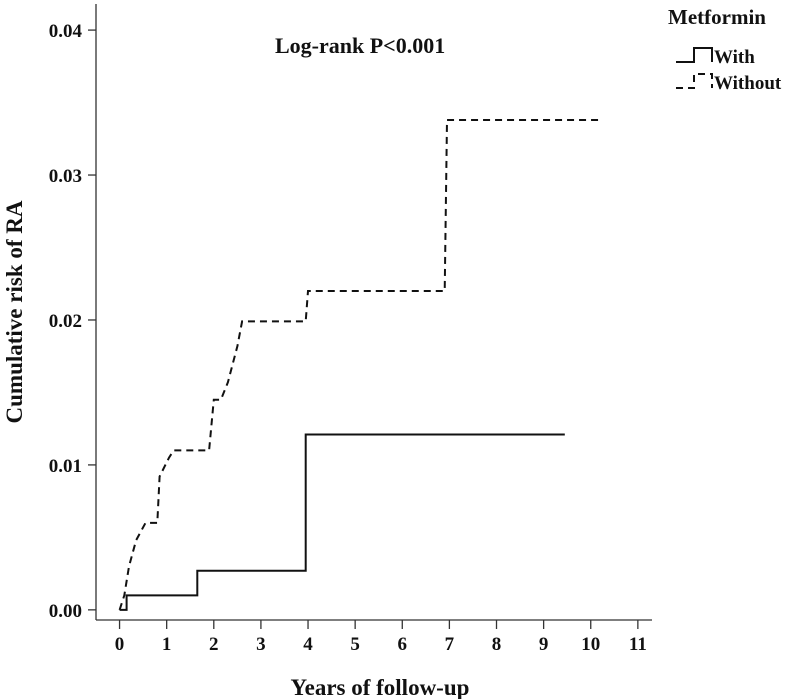  I want to click on x-axis-title: Years of follow-up, so click(380, 687).